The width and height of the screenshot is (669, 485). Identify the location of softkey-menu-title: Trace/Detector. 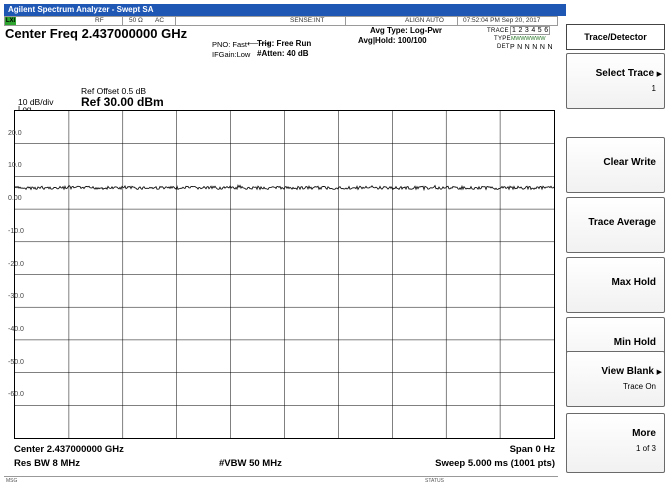
(615, 37).